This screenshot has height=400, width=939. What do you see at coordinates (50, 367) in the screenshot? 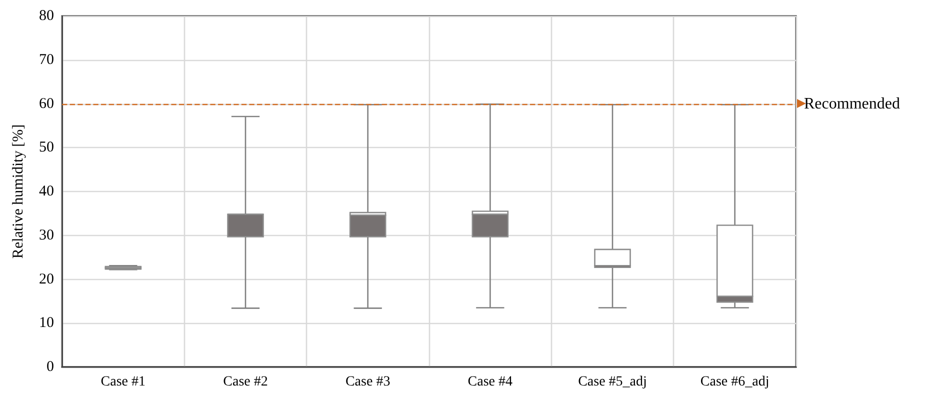
I see `y-tick-label: 0` at bounding box center [50, 367].